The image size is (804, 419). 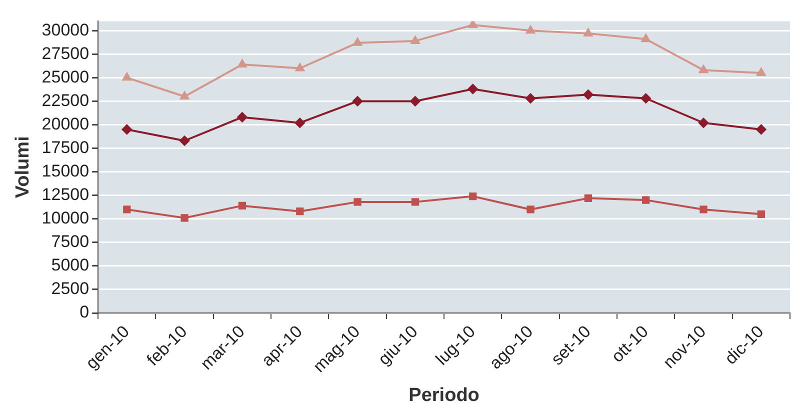 What do you see at coordinates (66, 194) in the screenshot?
I see `y-tick-label: 12500` at bounding box center [66, 194].